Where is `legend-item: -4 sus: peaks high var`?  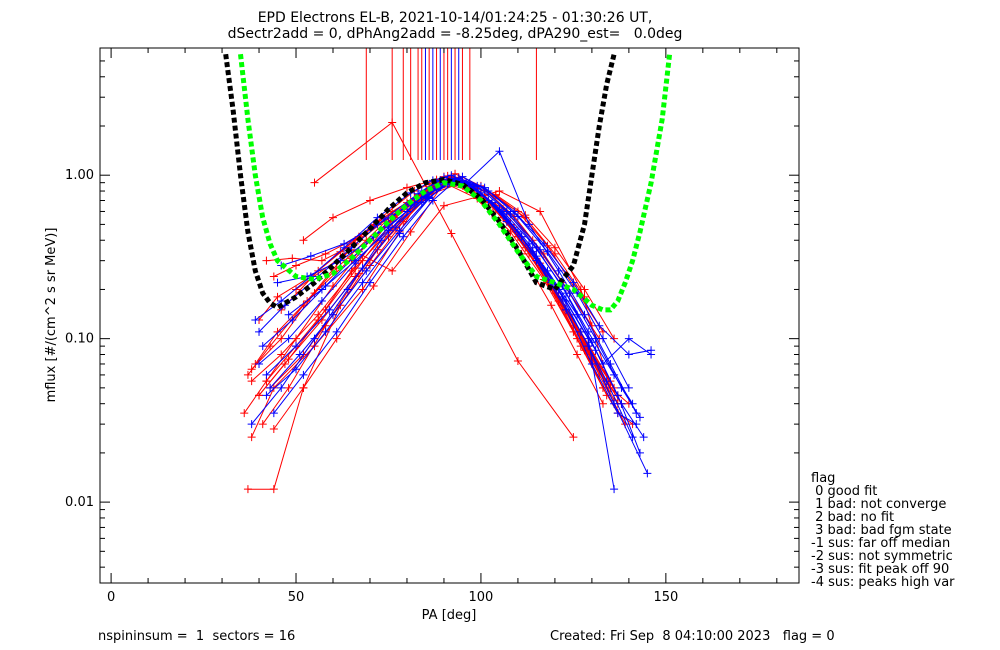
legend-item: -4 sus: peaks high var is located at coordinates (883, 582).